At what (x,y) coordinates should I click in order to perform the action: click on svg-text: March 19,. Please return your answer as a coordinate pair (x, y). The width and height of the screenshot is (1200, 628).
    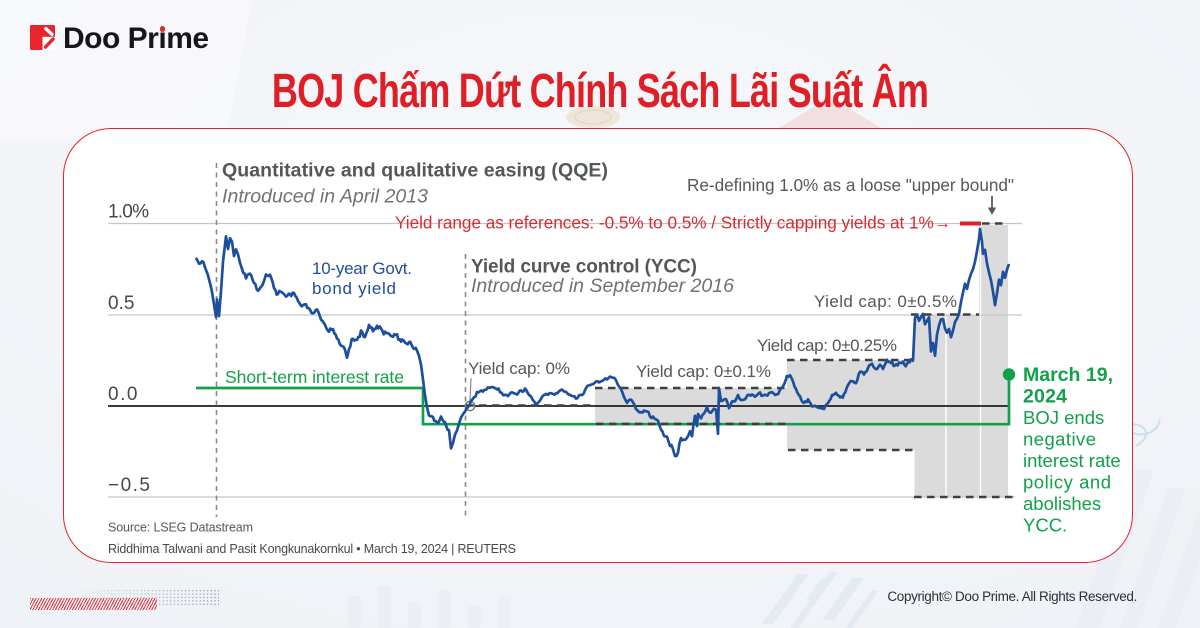
    Looking at the image, I should click on (1068, 375).